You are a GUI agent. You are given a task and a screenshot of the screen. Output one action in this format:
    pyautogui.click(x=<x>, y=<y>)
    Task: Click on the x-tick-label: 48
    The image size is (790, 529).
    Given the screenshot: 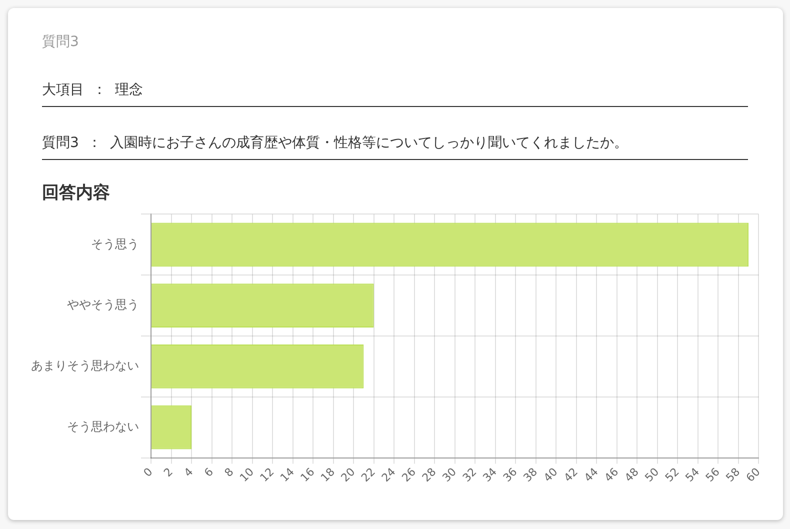 What is the action you would take?
    pyautogui.click(x=632, y=474)
    